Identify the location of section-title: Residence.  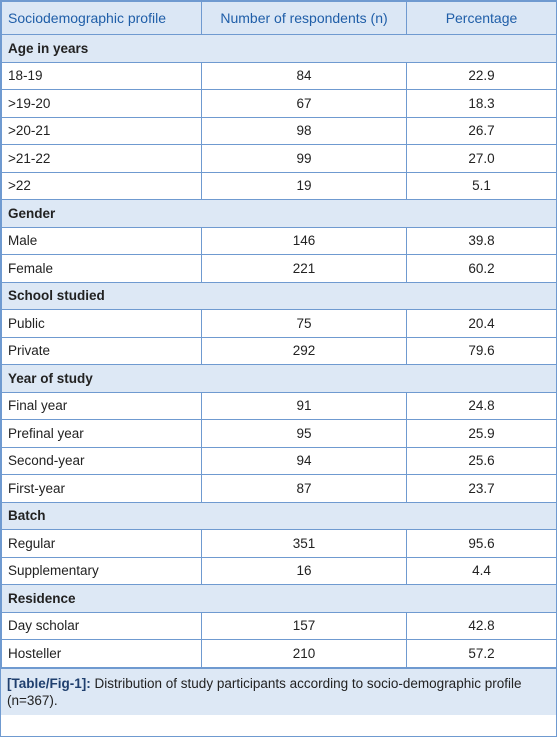
(279, 598).